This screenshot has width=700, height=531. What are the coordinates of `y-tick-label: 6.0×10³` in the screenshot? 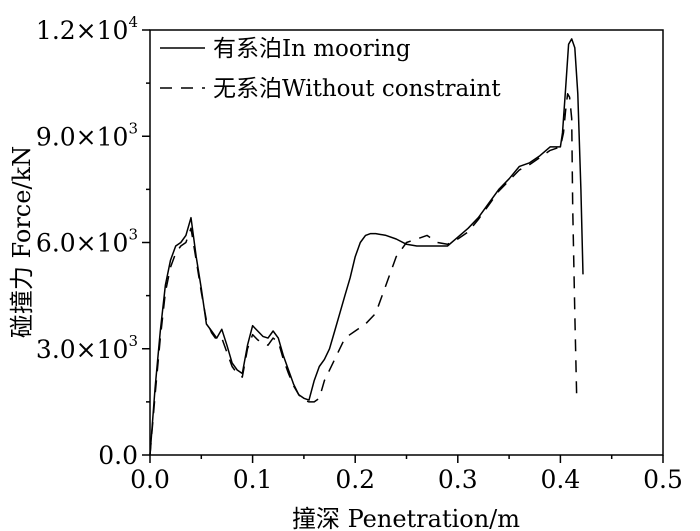 It's located at (87, 242).